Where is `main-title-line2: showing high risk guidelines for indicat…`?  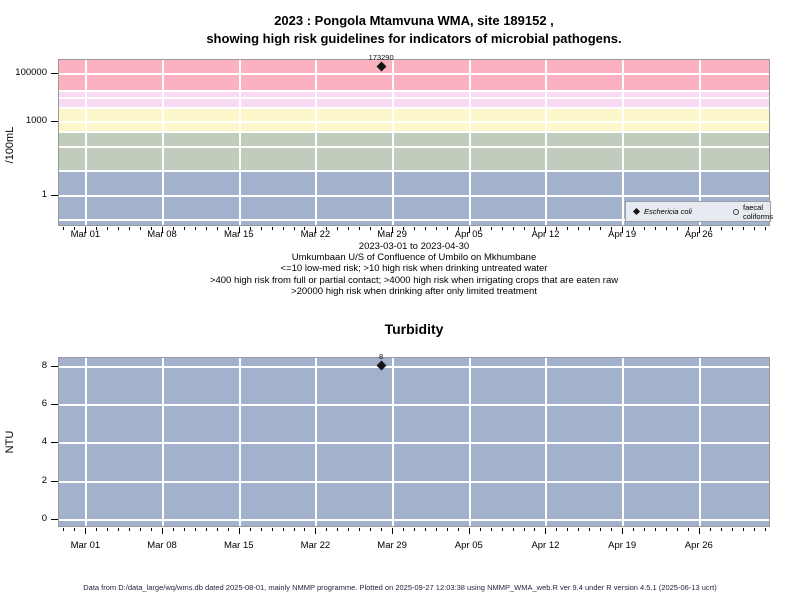 main-title-line2: showing high risk guidelines for indicat… is located at coordinates (414, 38).